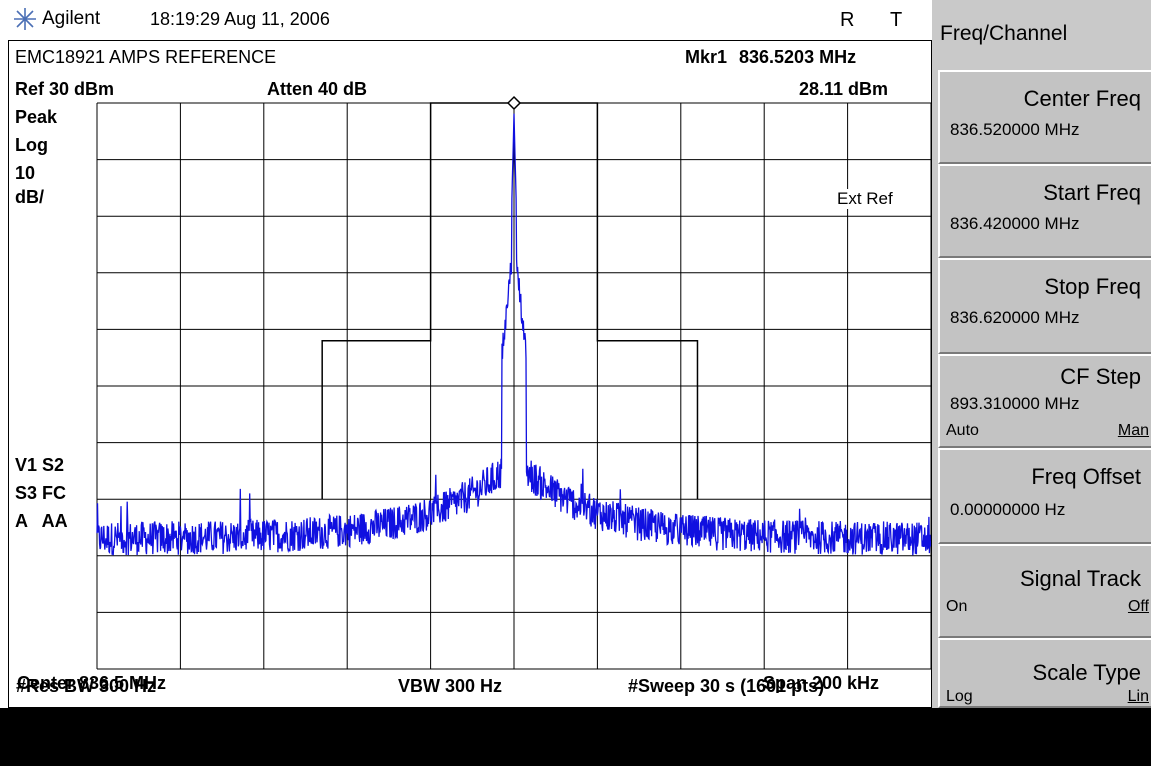 The height and width of the screenshot is (766, 1151). What do you see at coordinates (896, 20) in the screenshot?
I see `status-t: T` at bounding box center [896, 20].